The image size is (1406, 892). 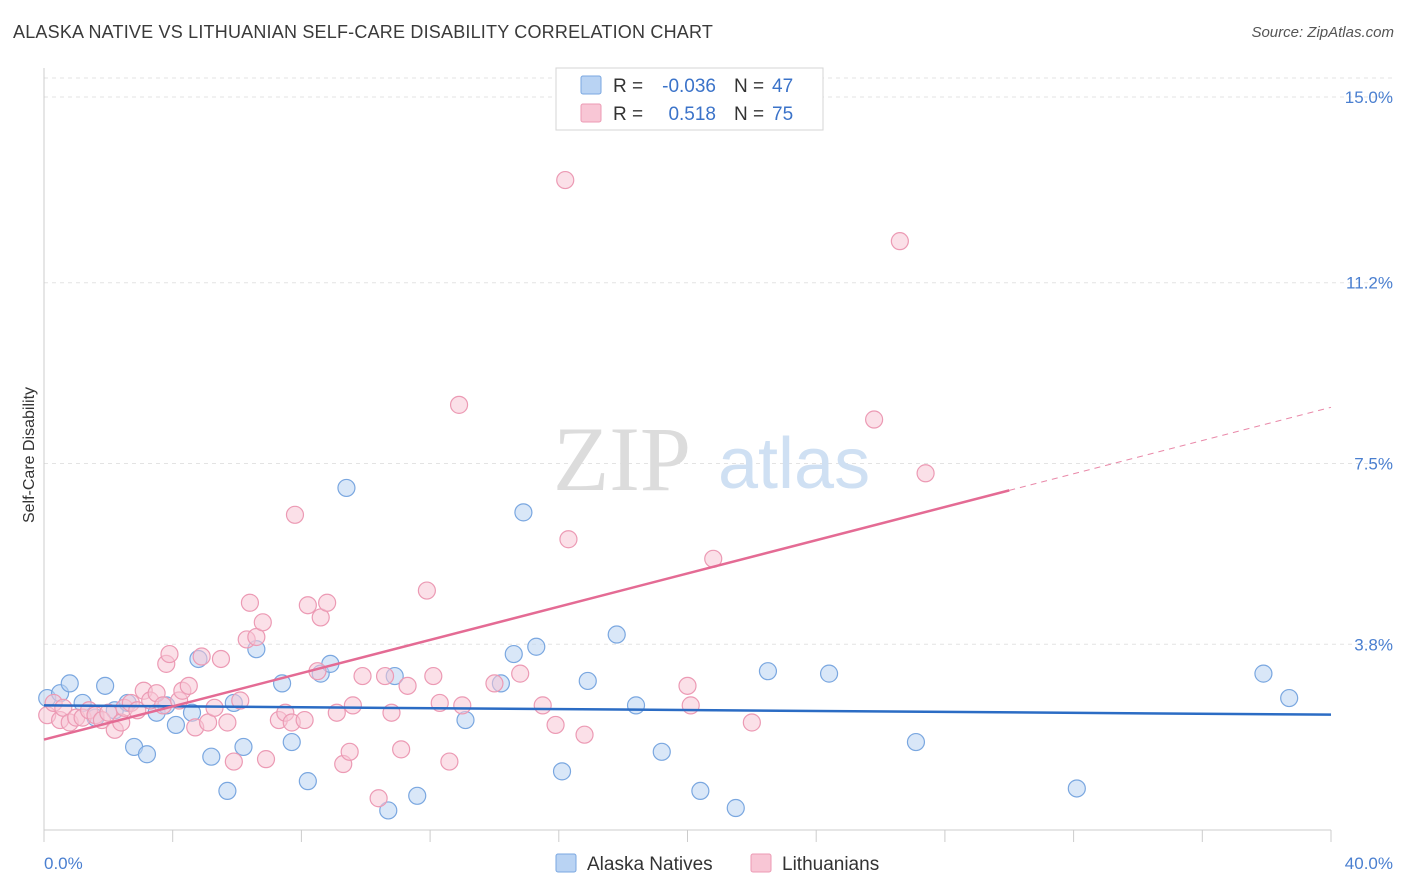 I want to click on y-tick-label: 11.2%, so click(x=1369, y=283).